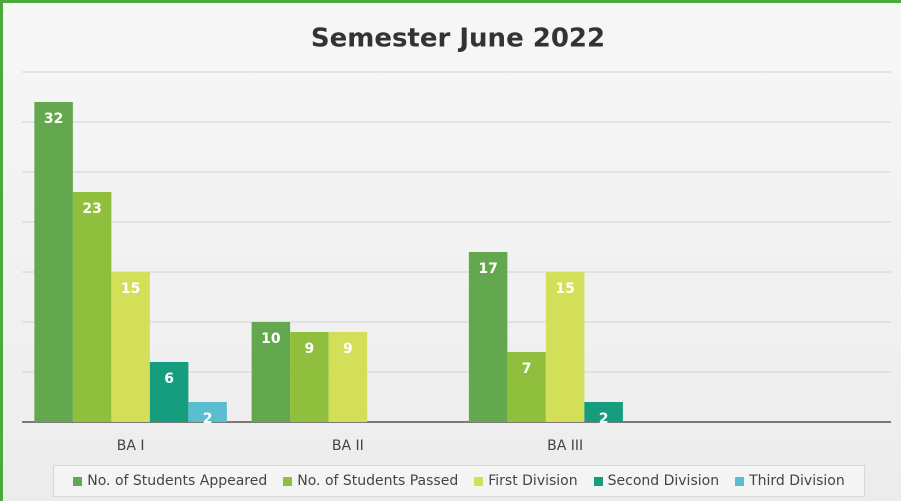 The width and height of the screenshot is (901, 501). I want to click on legend-item: Second Division, so click(656, 481).